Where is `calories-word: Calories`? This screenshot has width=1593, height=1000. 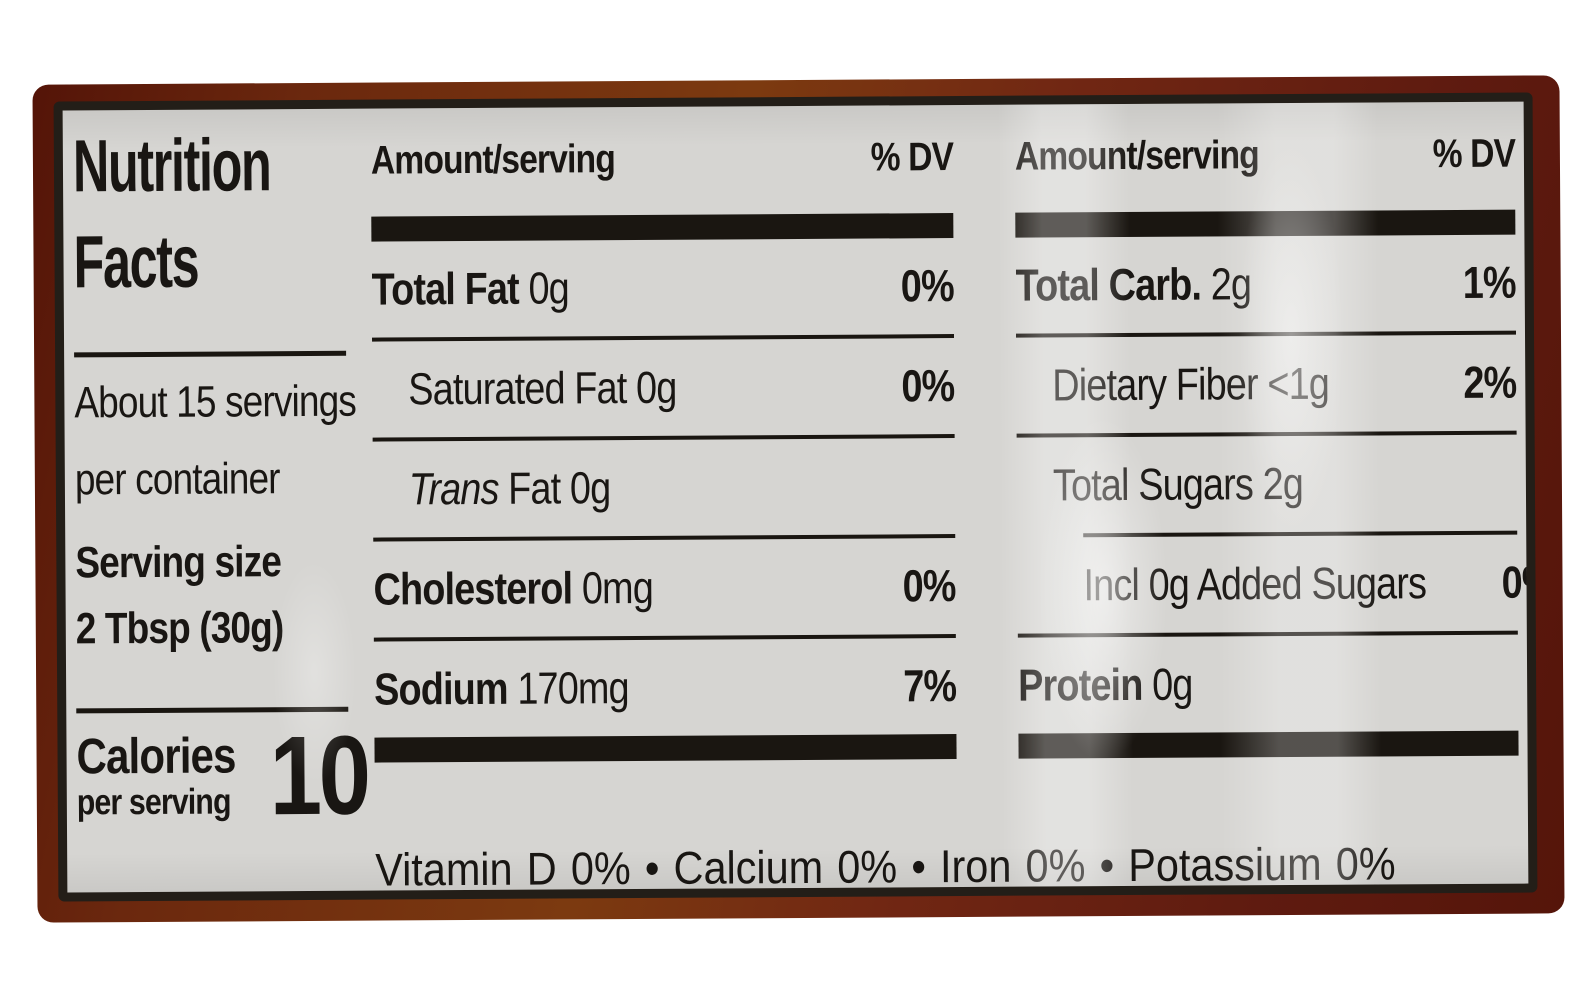 calories-word: Calories is located at coordinates (156, 756).